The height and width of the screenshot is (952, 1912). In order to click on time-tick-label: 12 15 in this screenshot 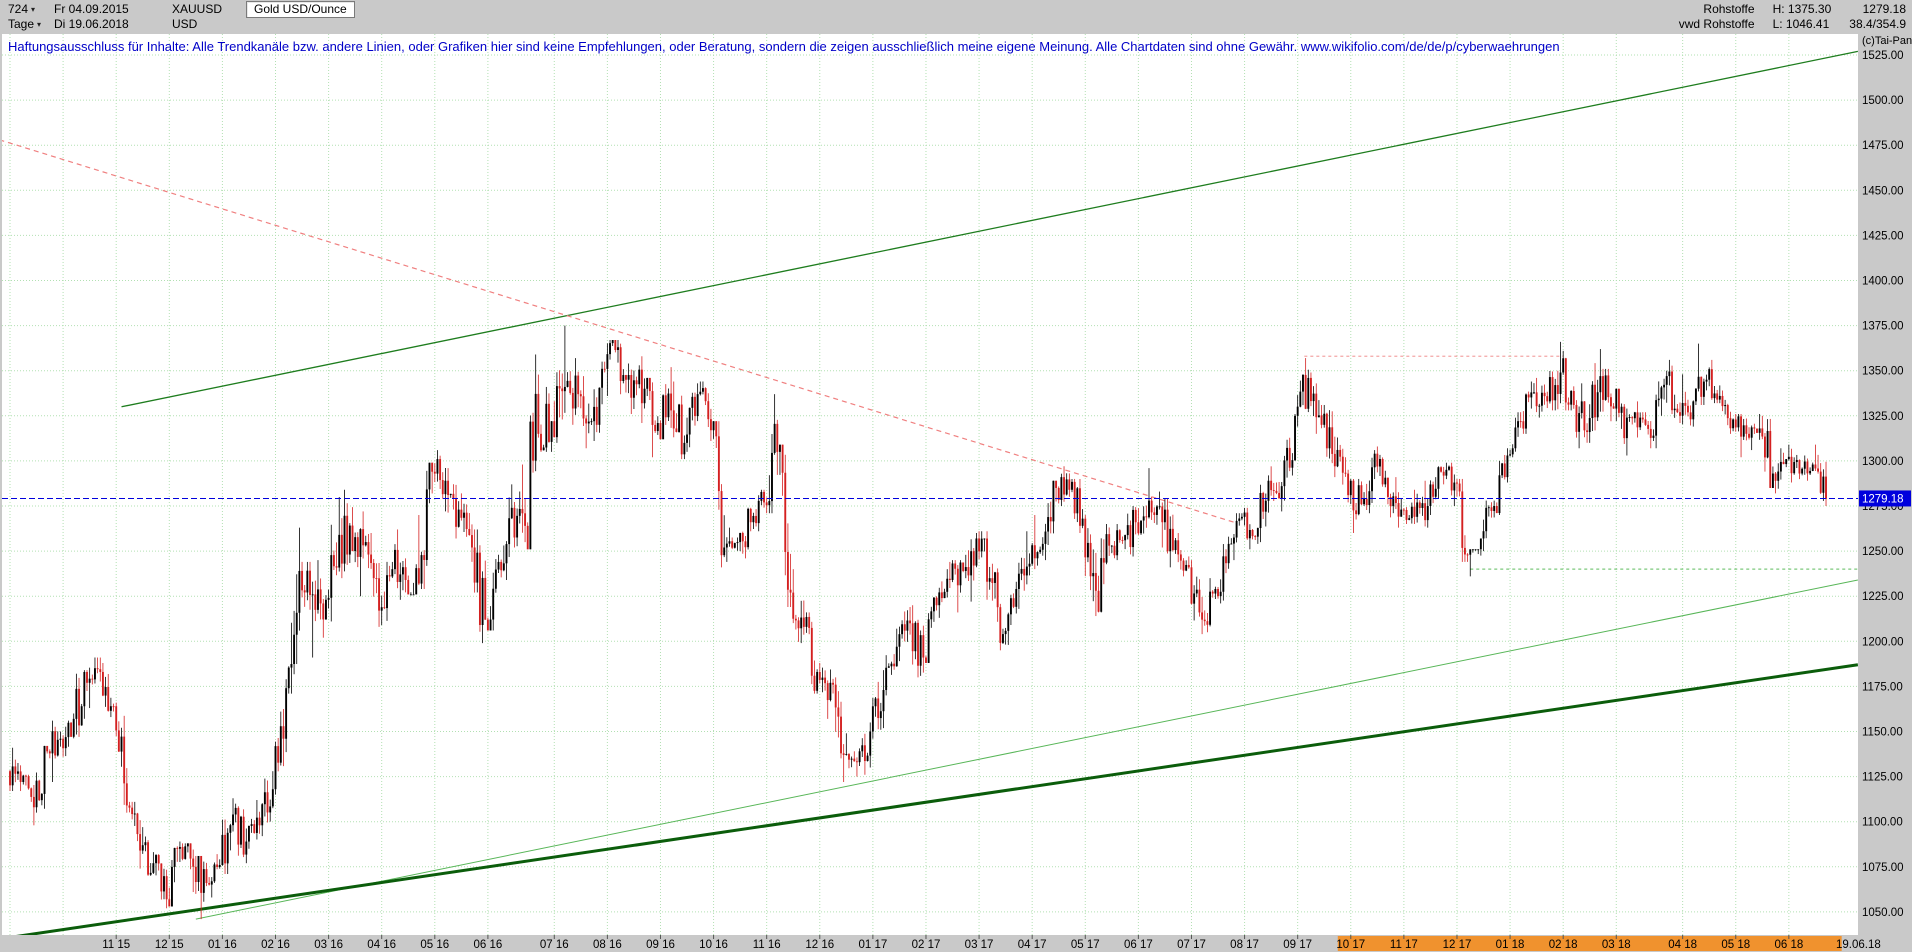, I will do `click(169, 945)`.